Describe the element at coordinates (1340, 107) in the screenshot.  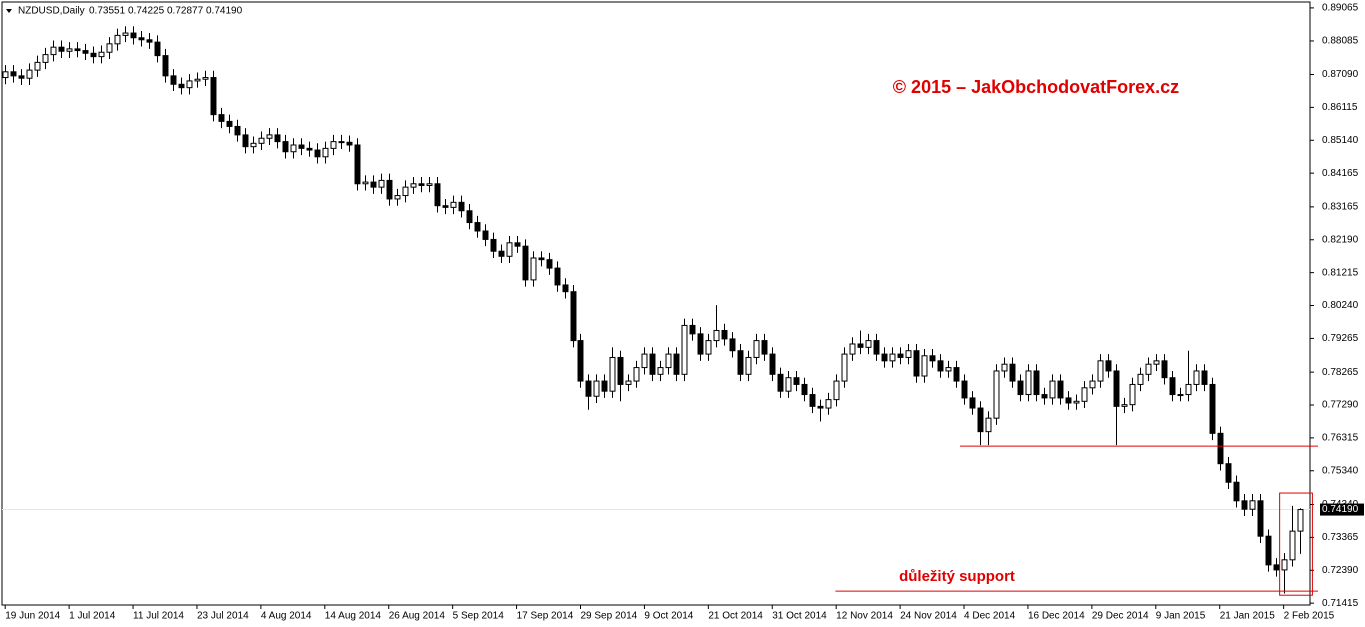
I see `y-tick-label: 0.86115` at that location.